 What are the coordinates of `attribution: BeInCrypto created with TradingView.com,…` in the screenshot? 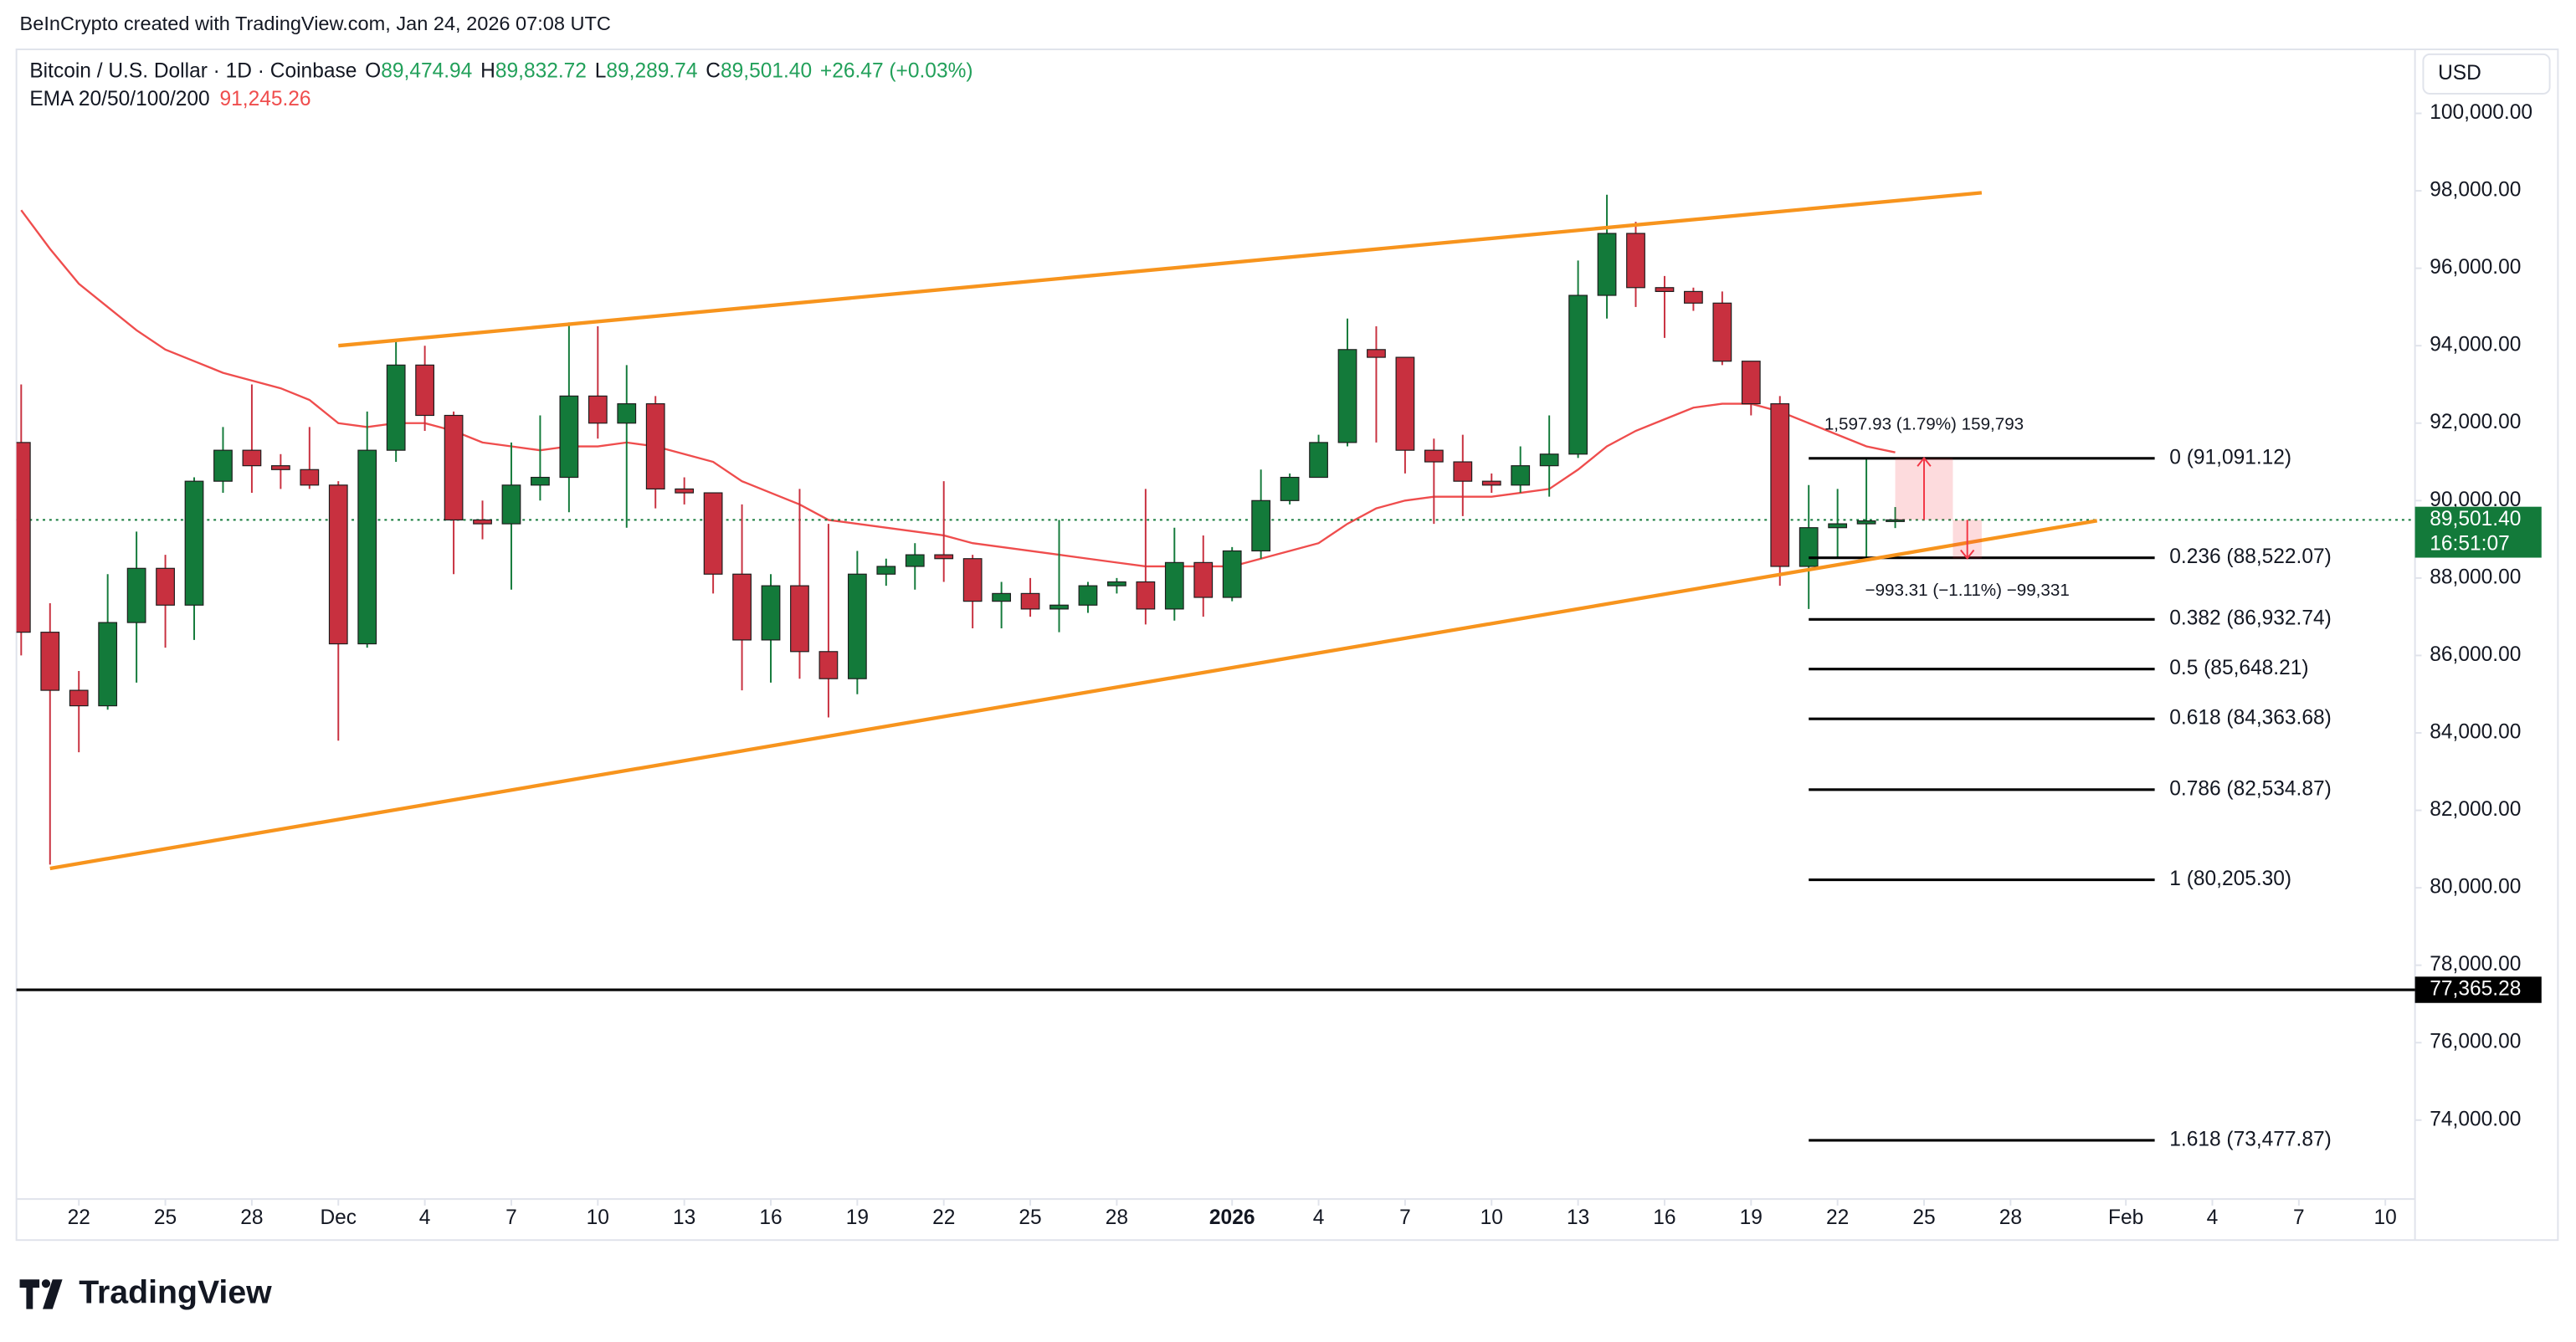 It's located at (315, 23).